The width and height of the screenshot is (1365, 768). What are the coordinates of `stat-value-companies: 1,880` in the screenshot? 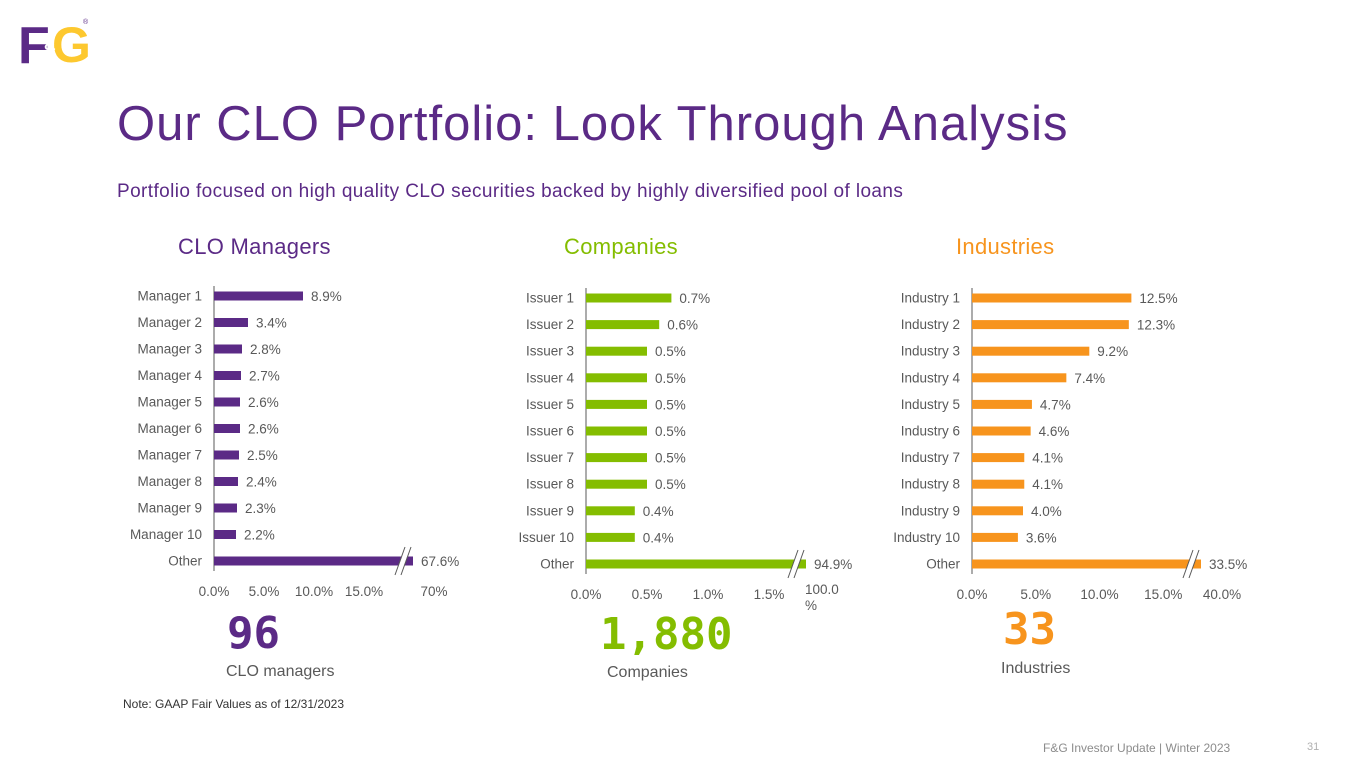 It's located at (666, 634).